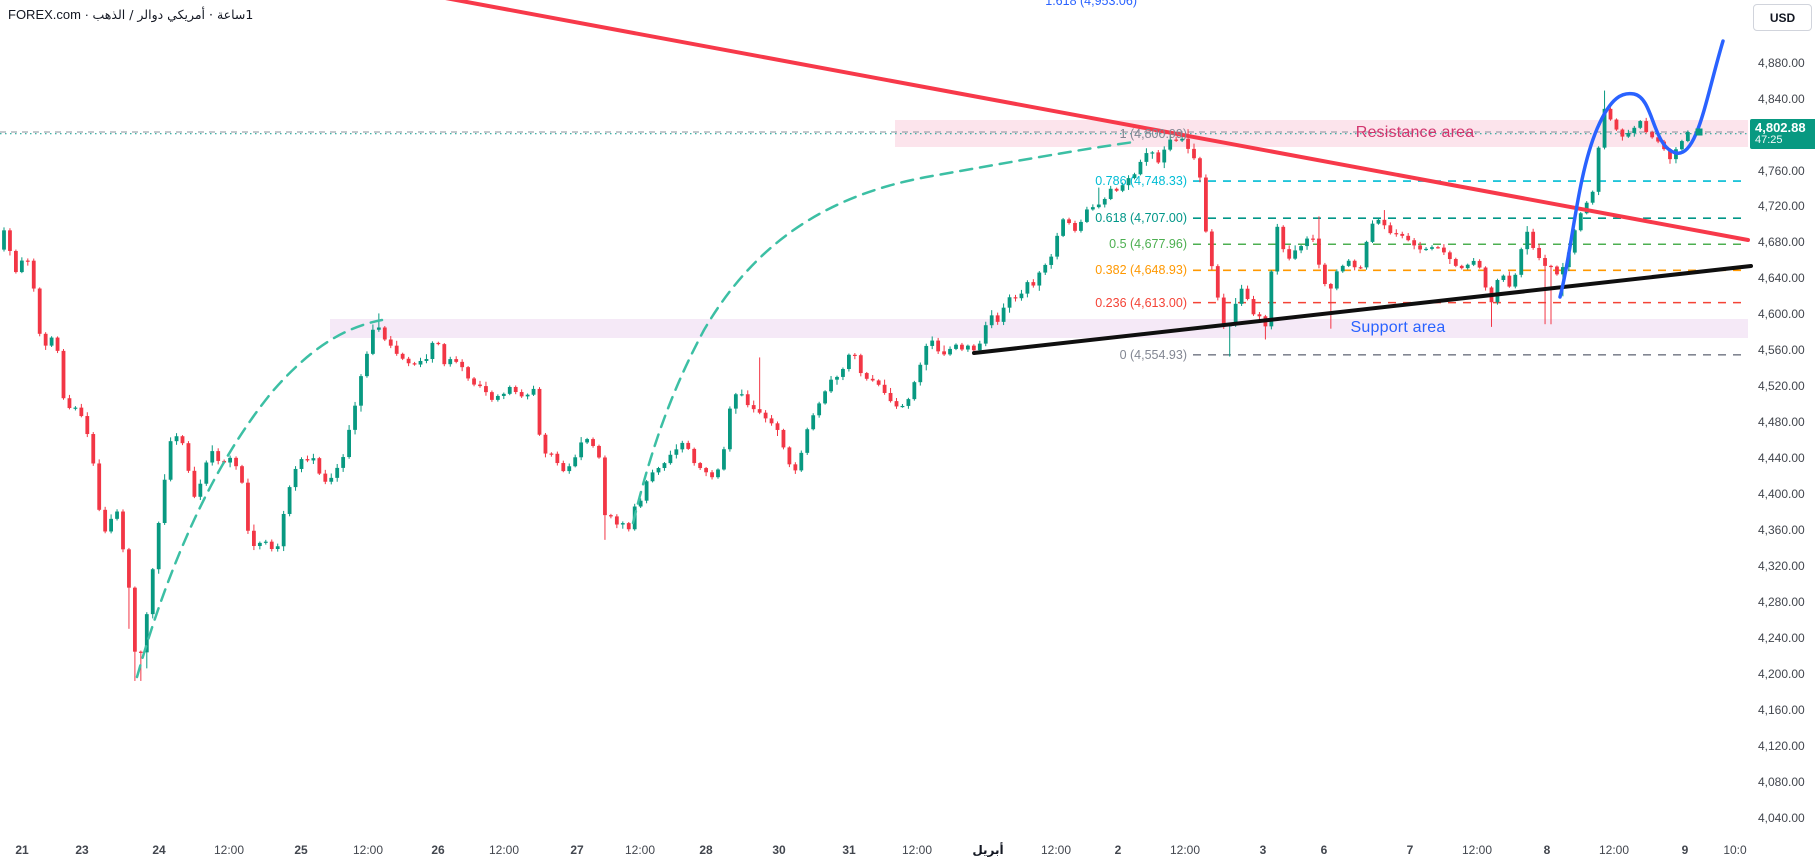 Image resolution: width=1815 pixels, height=864 pixels. I want to click on fib-level-label: 1 (4,800.99), so click(1153, 133).